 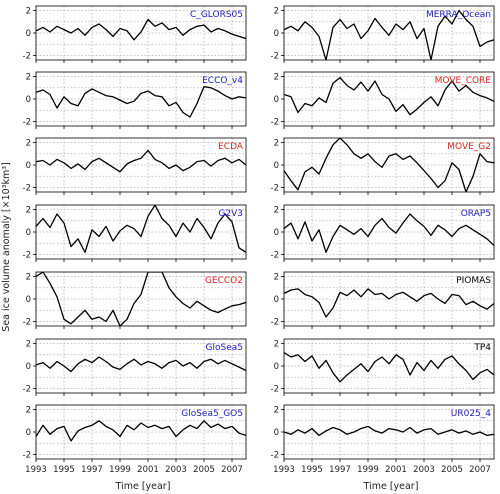 I want to click on x-axis-title-right: Time [year], so click(x=391, y=486).